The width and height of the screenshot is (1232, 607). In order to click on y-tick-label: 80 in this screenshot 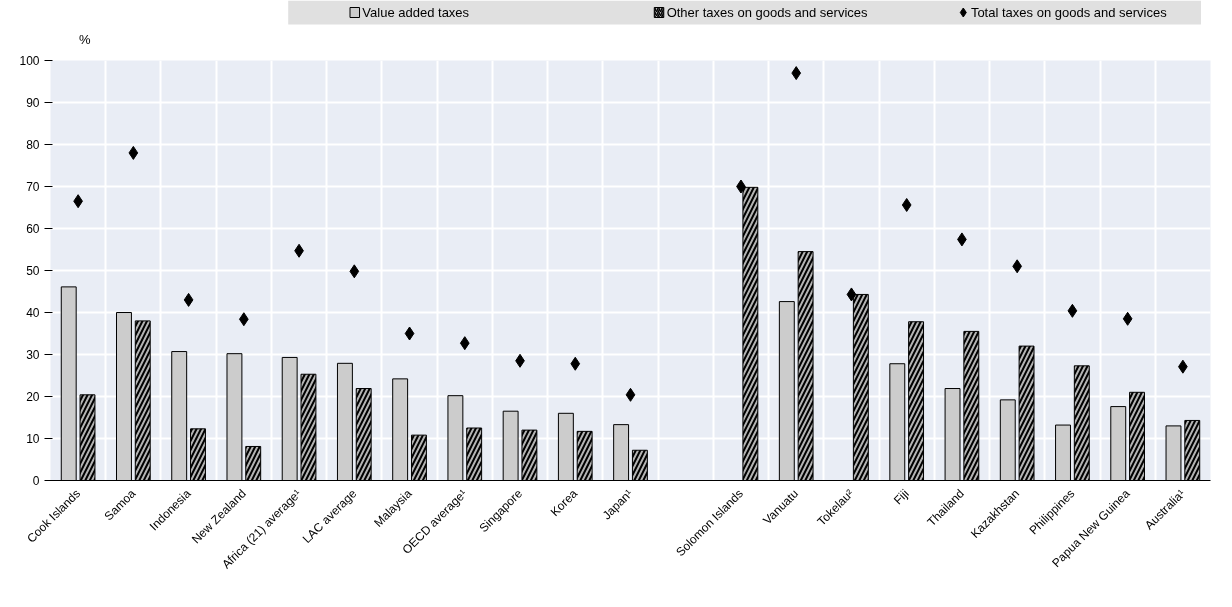, I will do `click(33, 145)`.